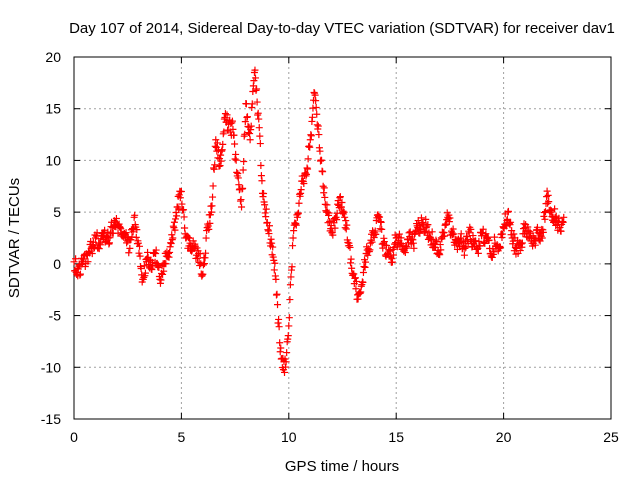  I want to click on x-tick-labels: 0 5 10 15 20 25, so click(344, 437).